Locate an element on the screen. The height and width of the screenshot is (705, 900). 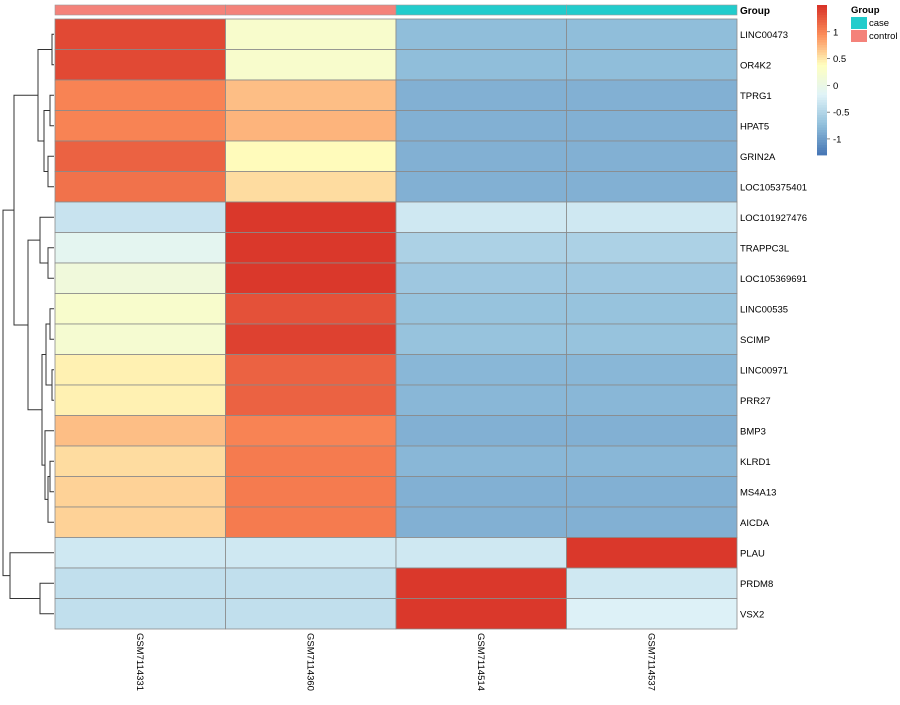
row-label: SCIMP is located at coordinates (755, 340).